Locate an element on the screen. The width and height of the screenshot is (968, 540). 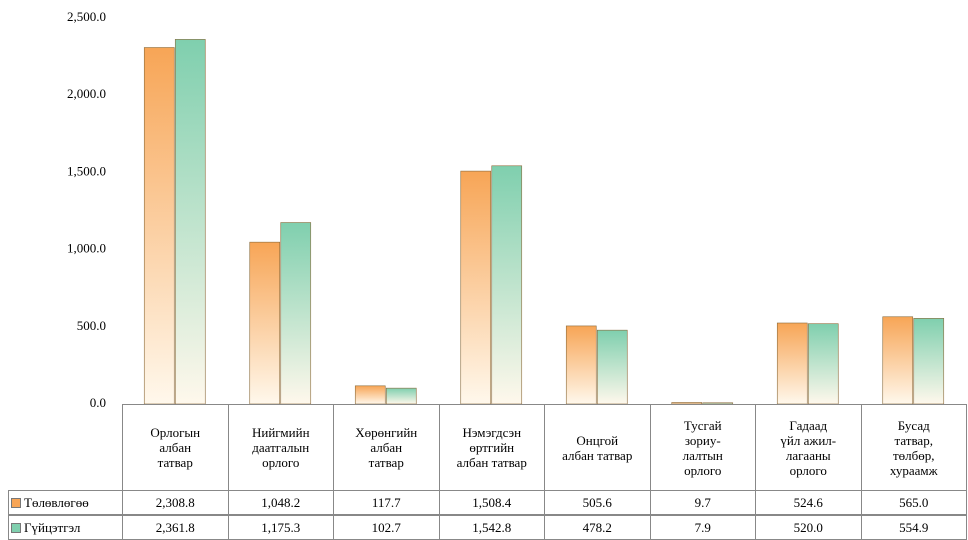
value-label: 554.9 is located at coordinates (913, 527).